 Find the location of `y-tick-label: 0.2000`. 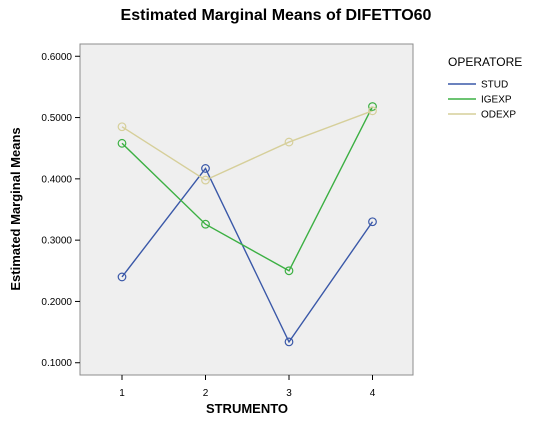

y-tick-label: 0.2000 is located at coordinates (56, 302).